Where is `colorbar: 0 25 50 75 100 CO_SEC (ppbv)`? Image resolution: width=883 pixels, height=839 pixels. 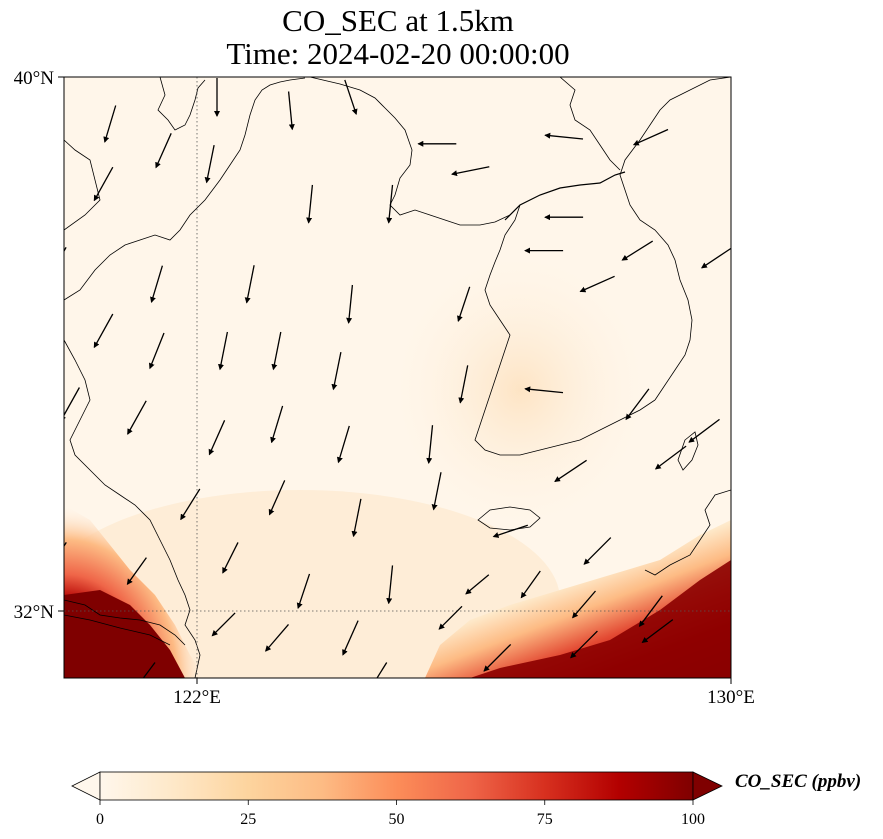 colorbar: 0 25 50 75 100 CO_SEC (ppbv) is located at coordinates (466, 799).